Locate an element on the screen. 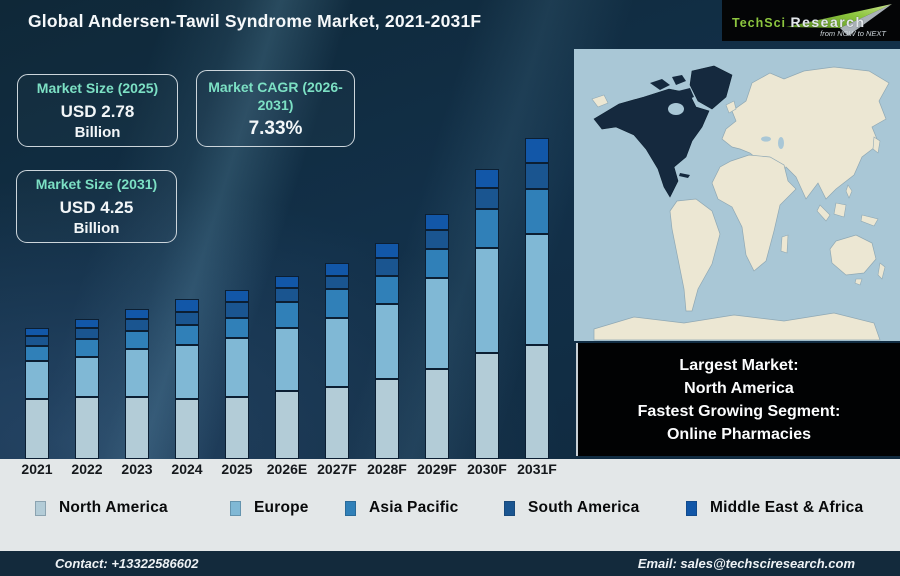 This screenshot has width=900, height=576. bar-segment-2029F-europe is located at coordinates (437, 323).